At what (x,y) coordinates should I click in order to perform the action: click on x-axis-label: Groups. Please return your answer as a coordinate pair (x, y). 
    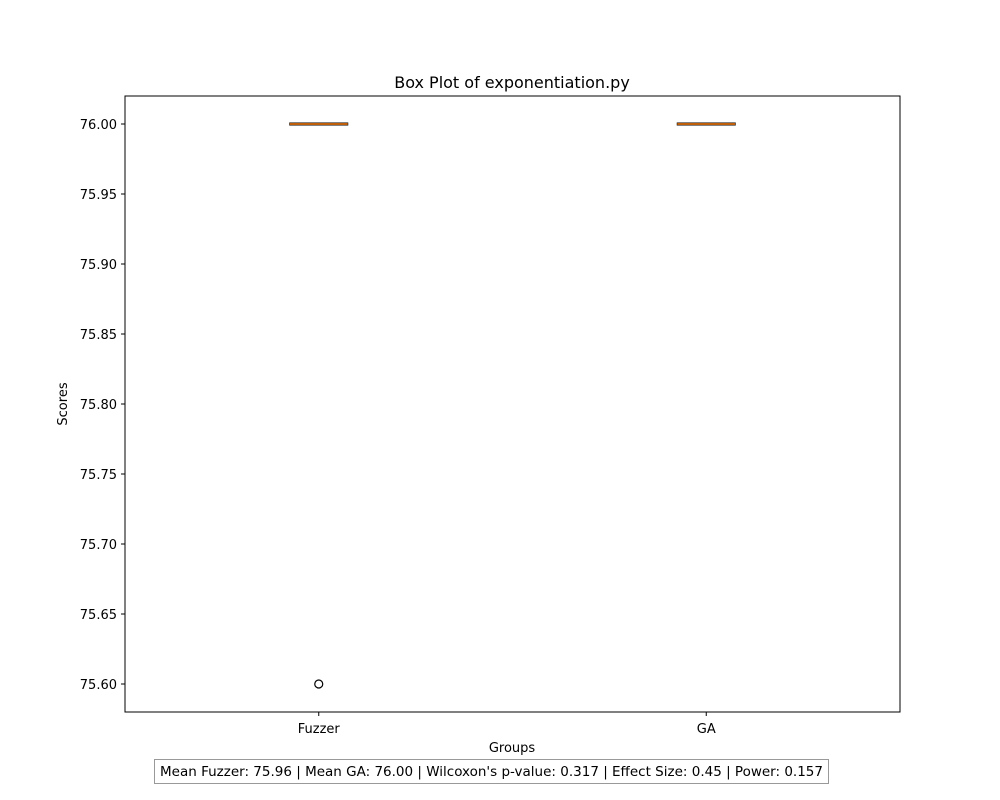
    Looking at the image, I should click on (512, 748).